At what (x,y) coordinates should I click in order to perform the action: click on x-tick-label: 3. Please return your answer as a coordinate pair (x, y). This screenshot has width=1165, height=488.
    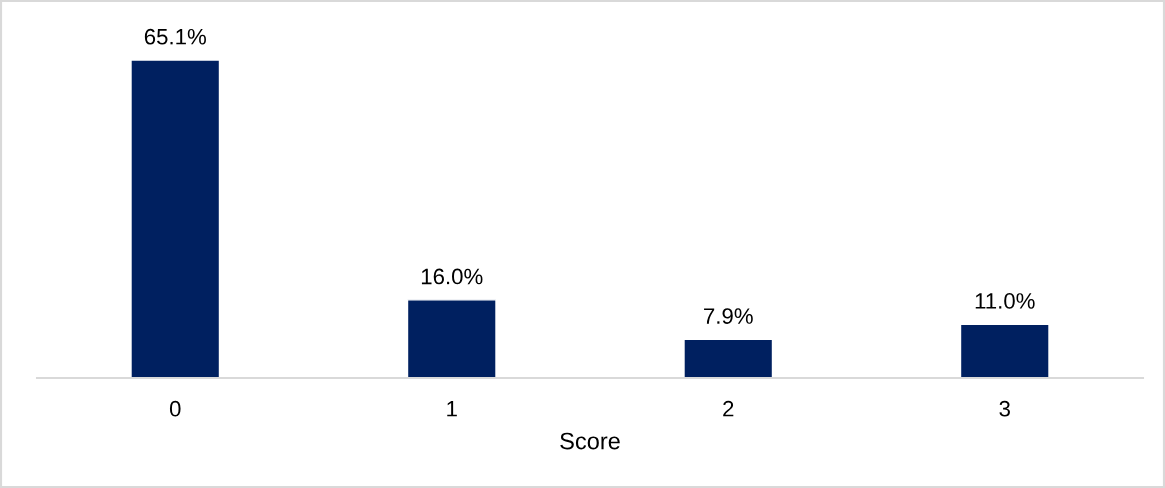
    Looking at the image, I should click on (1004, 408).